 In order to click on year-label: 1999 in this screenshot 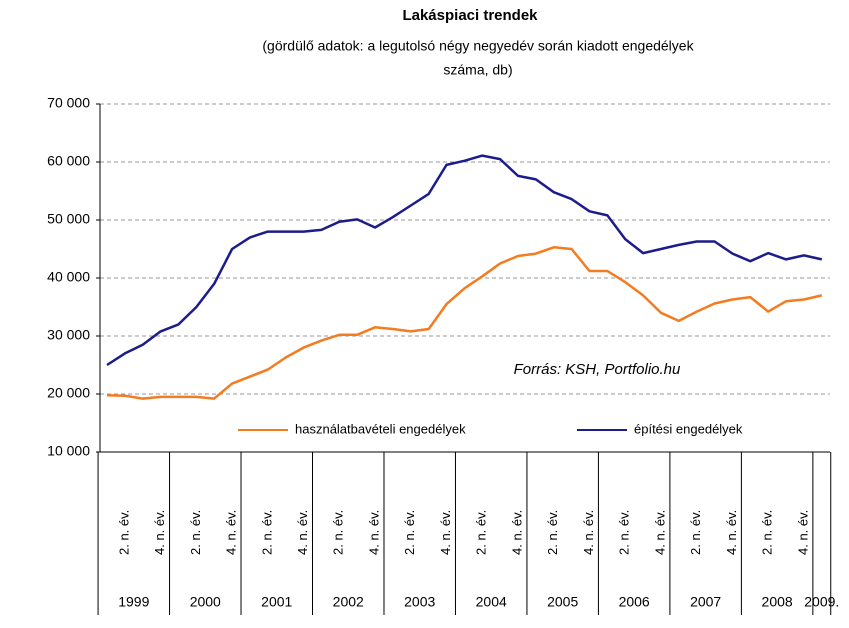, I will do `click(133, 602)`.